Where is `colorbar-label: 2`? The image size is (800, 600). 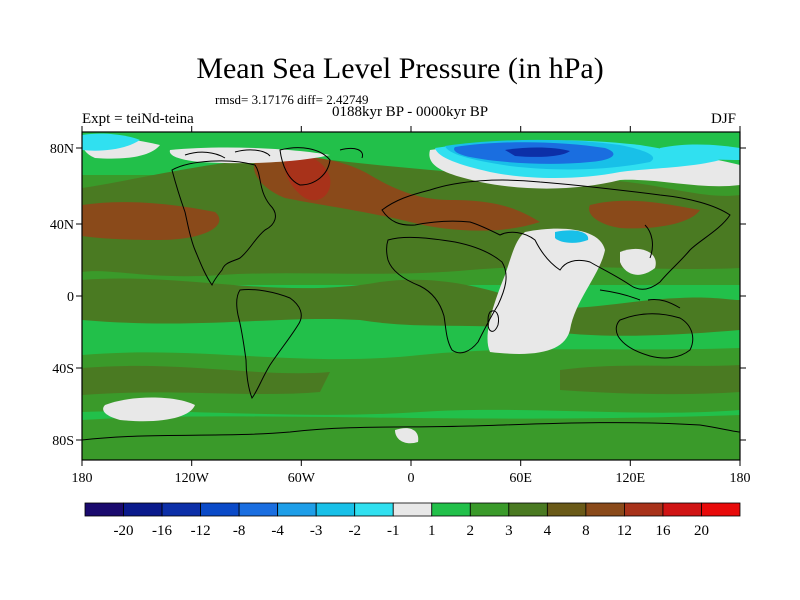
colorbar-label: 2 is located at coordinates (471, 531).